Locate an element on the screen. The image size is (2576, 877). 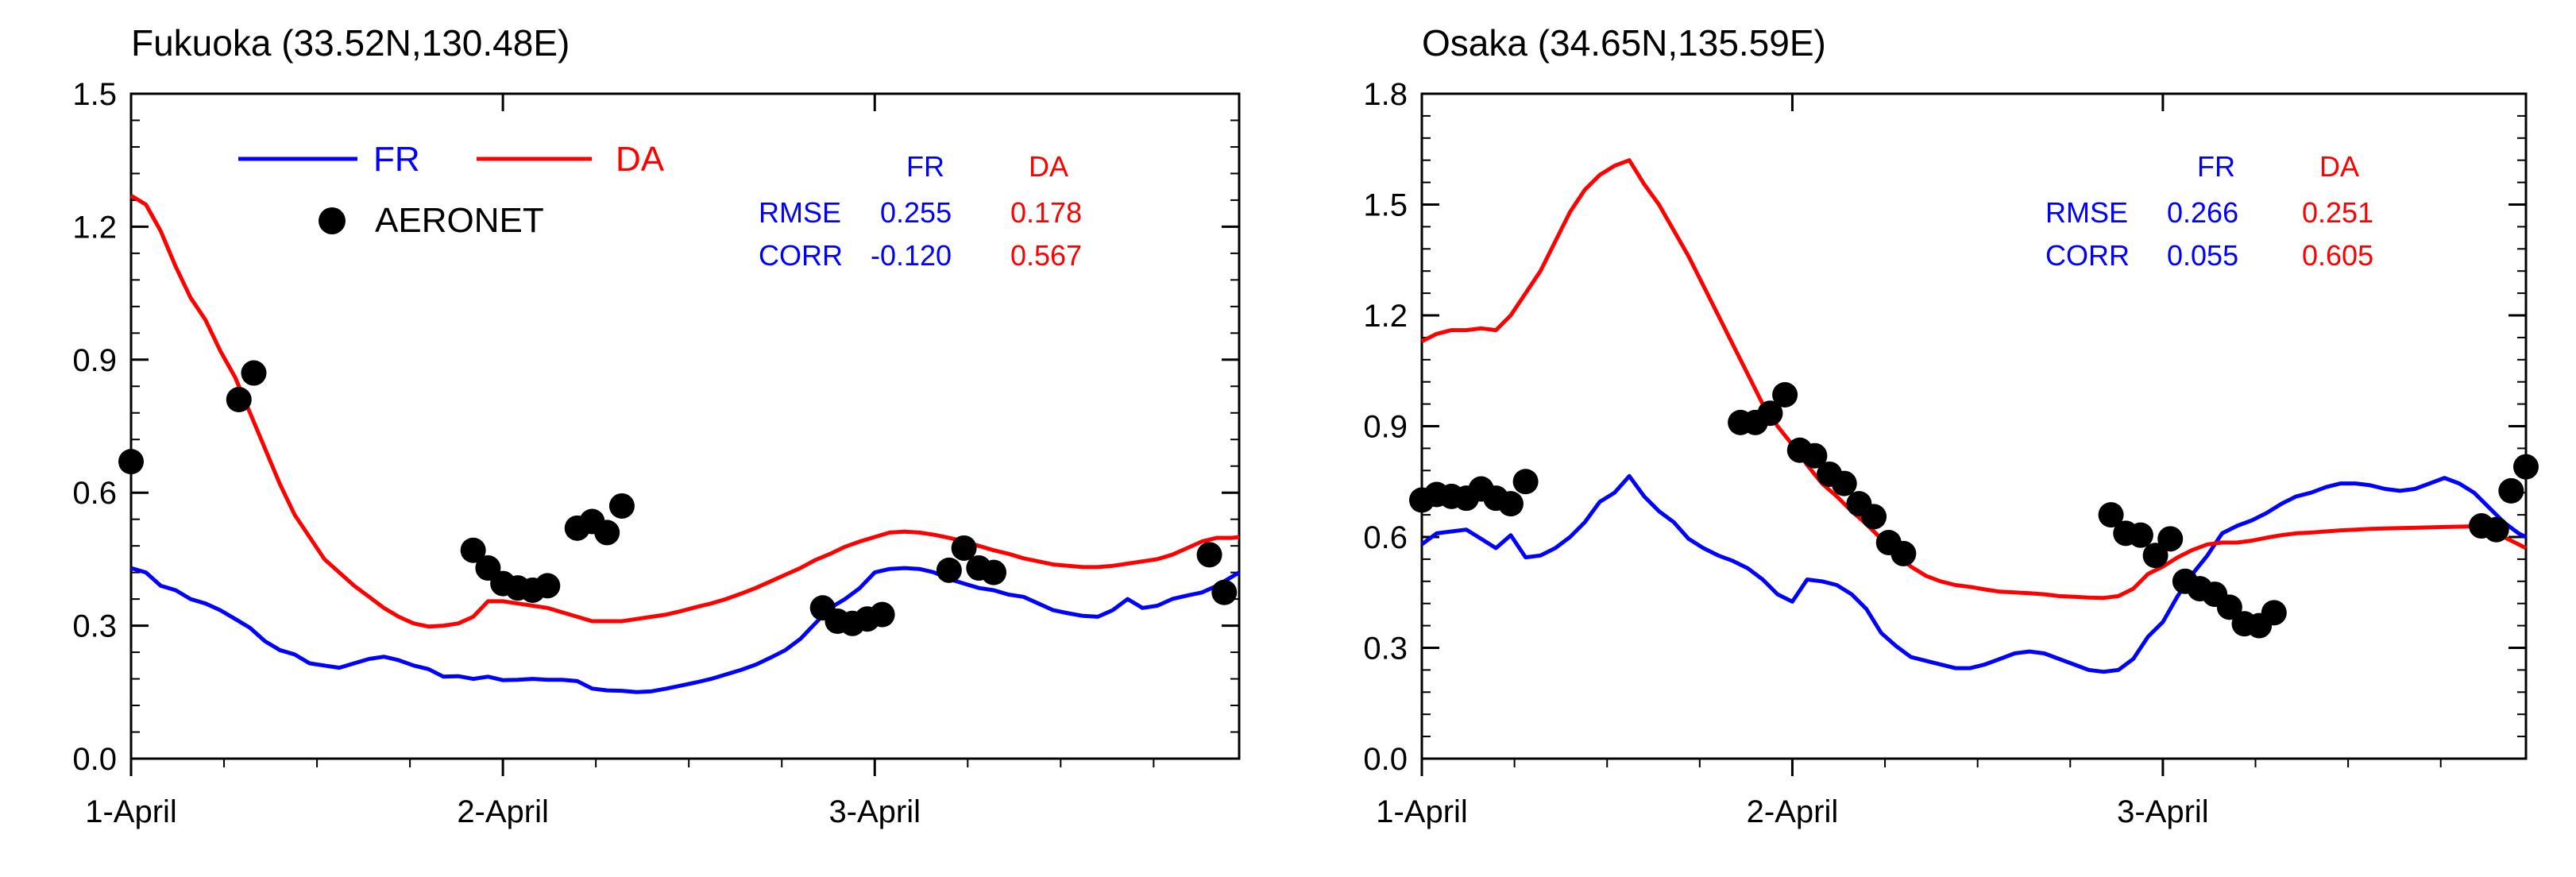
osaka-panel-title: Osaka (34.65N,135.59E) is located at coordinates (1624, 43).